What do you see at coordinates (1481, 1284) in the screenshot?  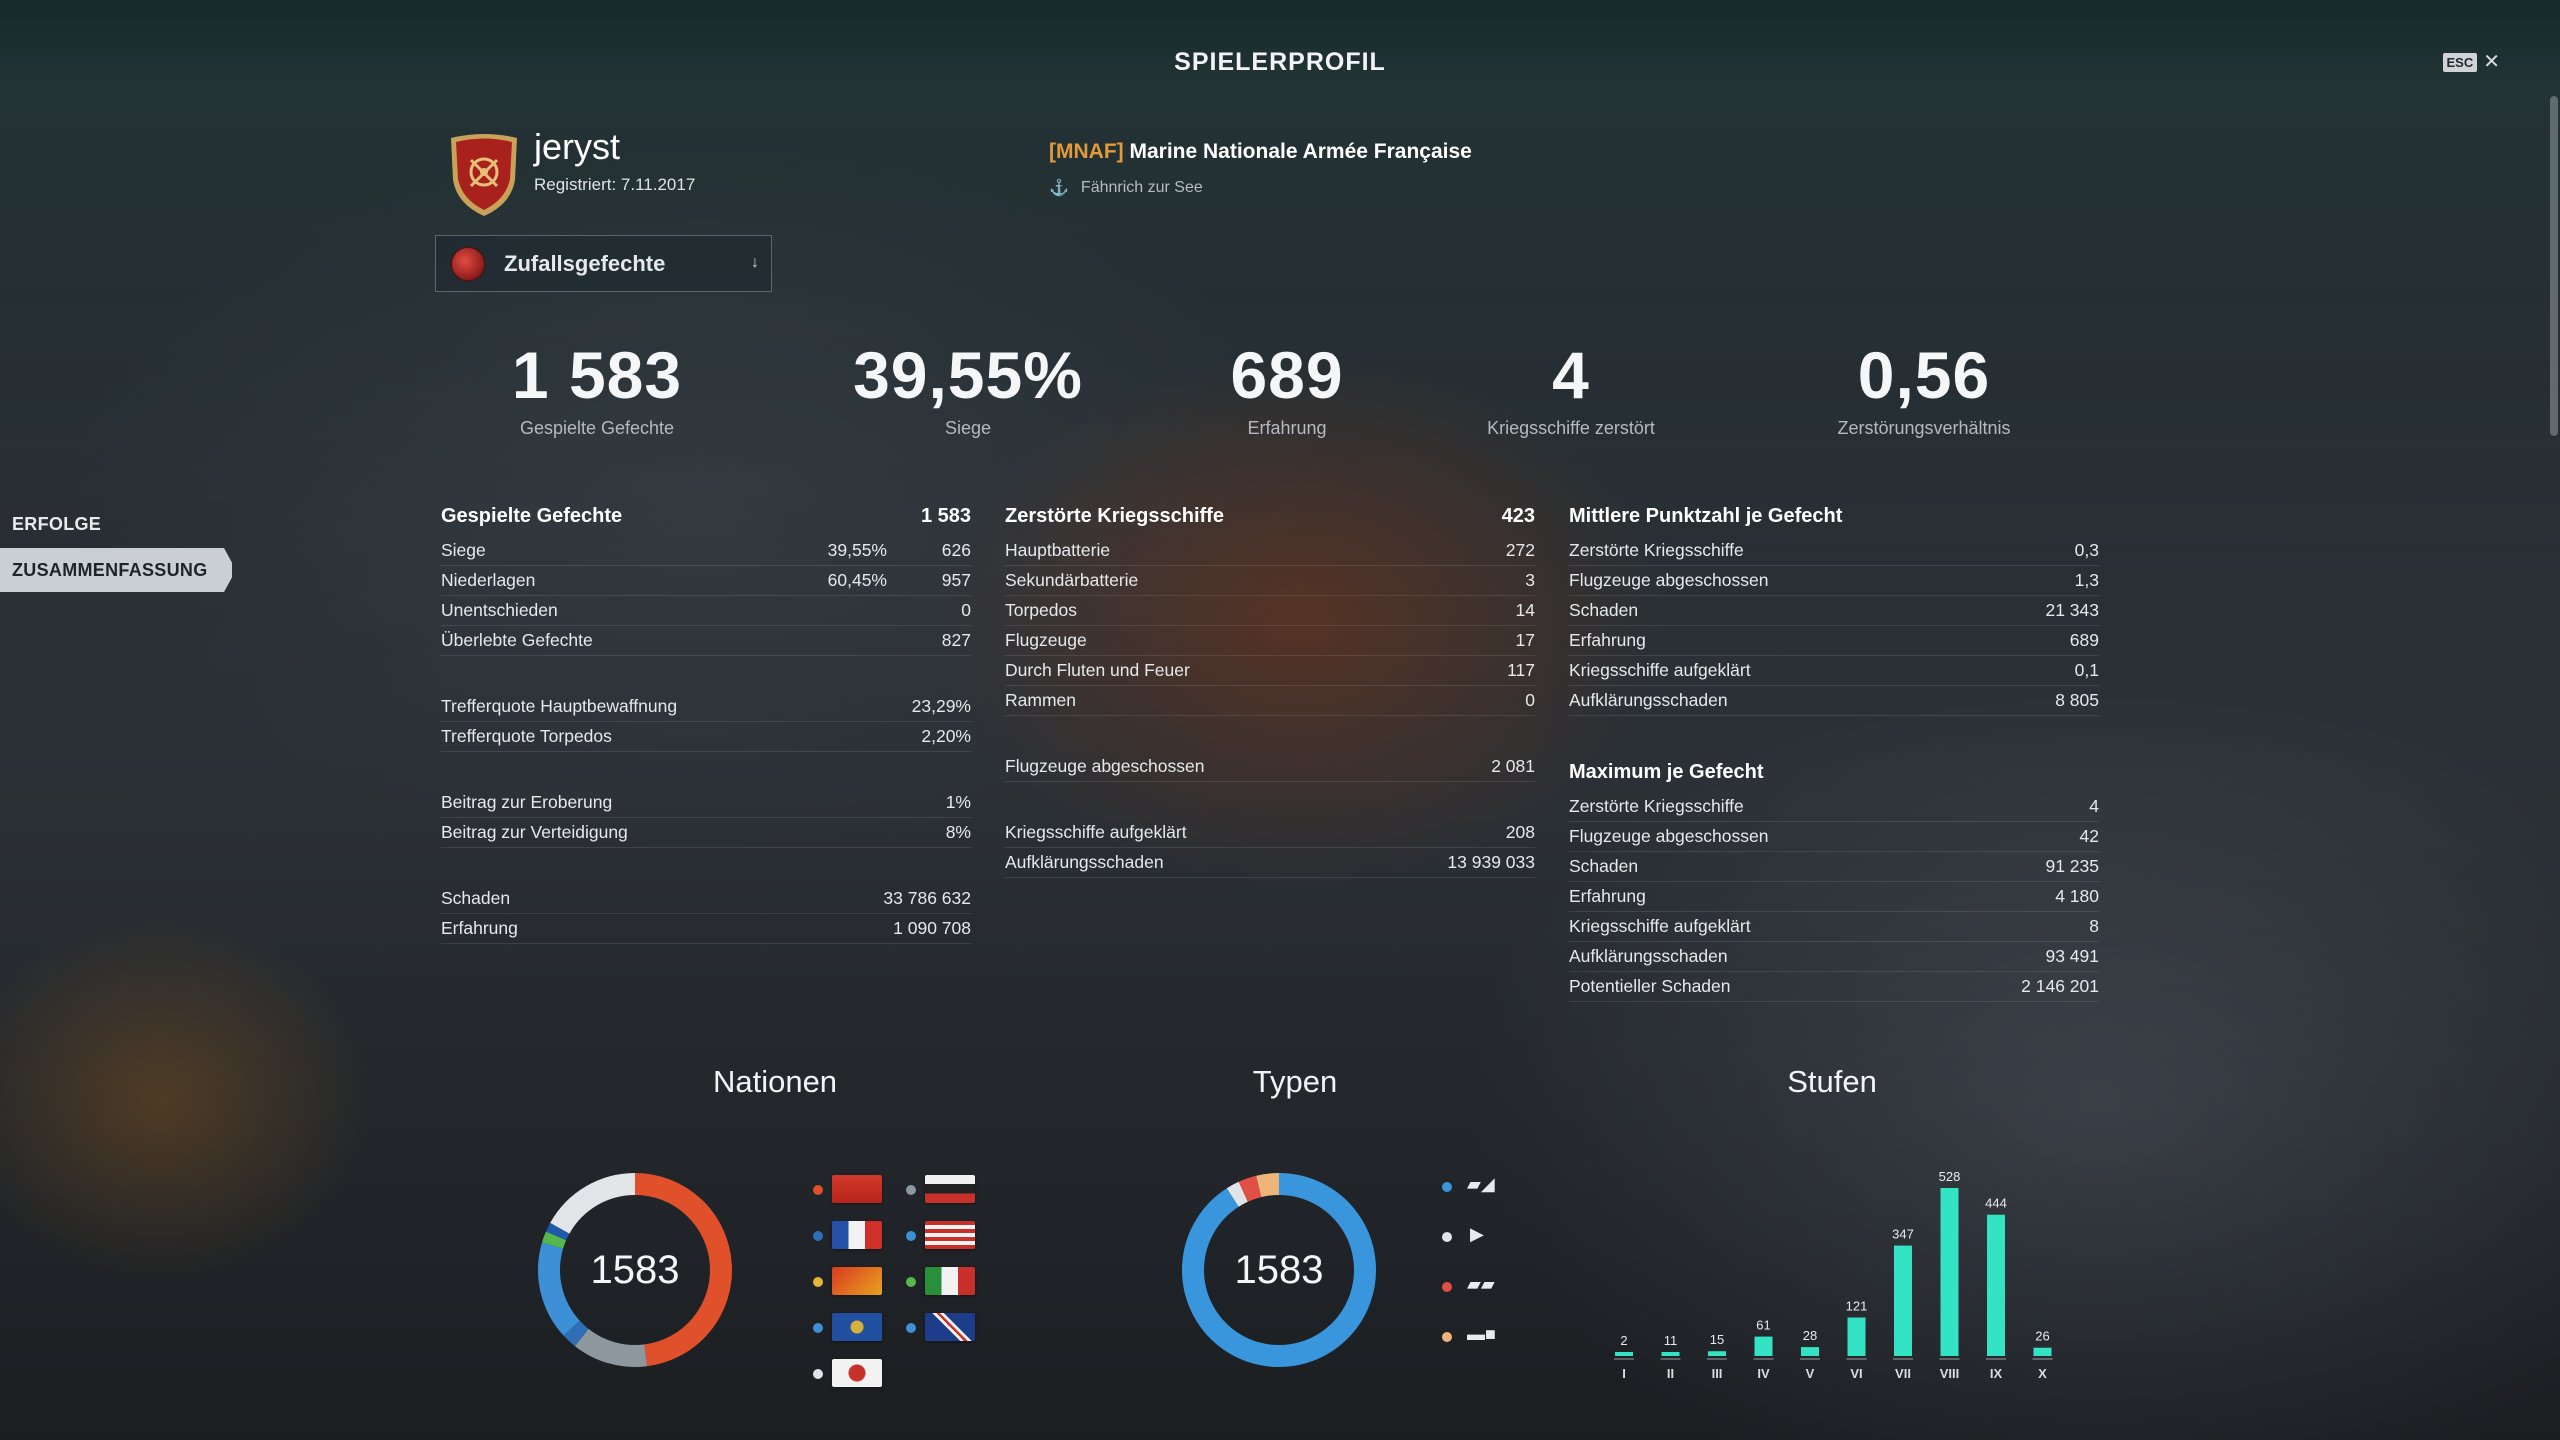 I see `battleship-icon: ▰▰` at bounding box center [1481, 1284].